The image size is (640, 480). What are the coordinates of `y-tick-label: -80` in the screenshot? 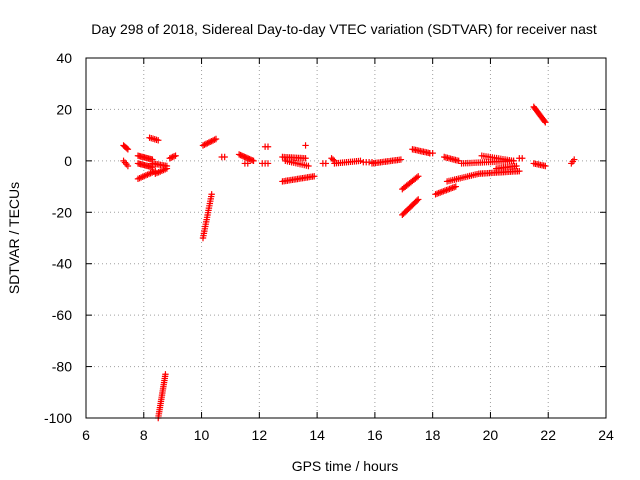 It's located at (62, 367).